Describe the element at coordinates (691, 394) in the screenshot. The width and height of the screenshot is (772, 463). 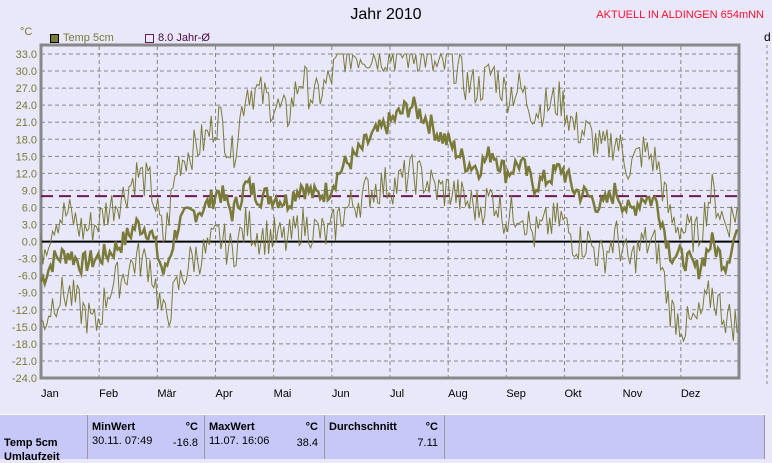
I see `x-tick-label: Dez` at that location.